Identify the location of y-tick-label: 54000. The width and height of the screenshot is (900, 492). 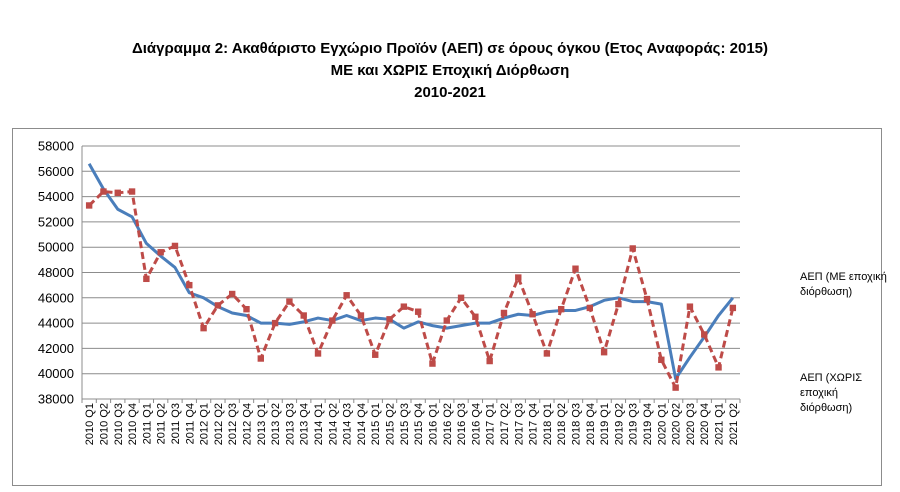
(56, 196).